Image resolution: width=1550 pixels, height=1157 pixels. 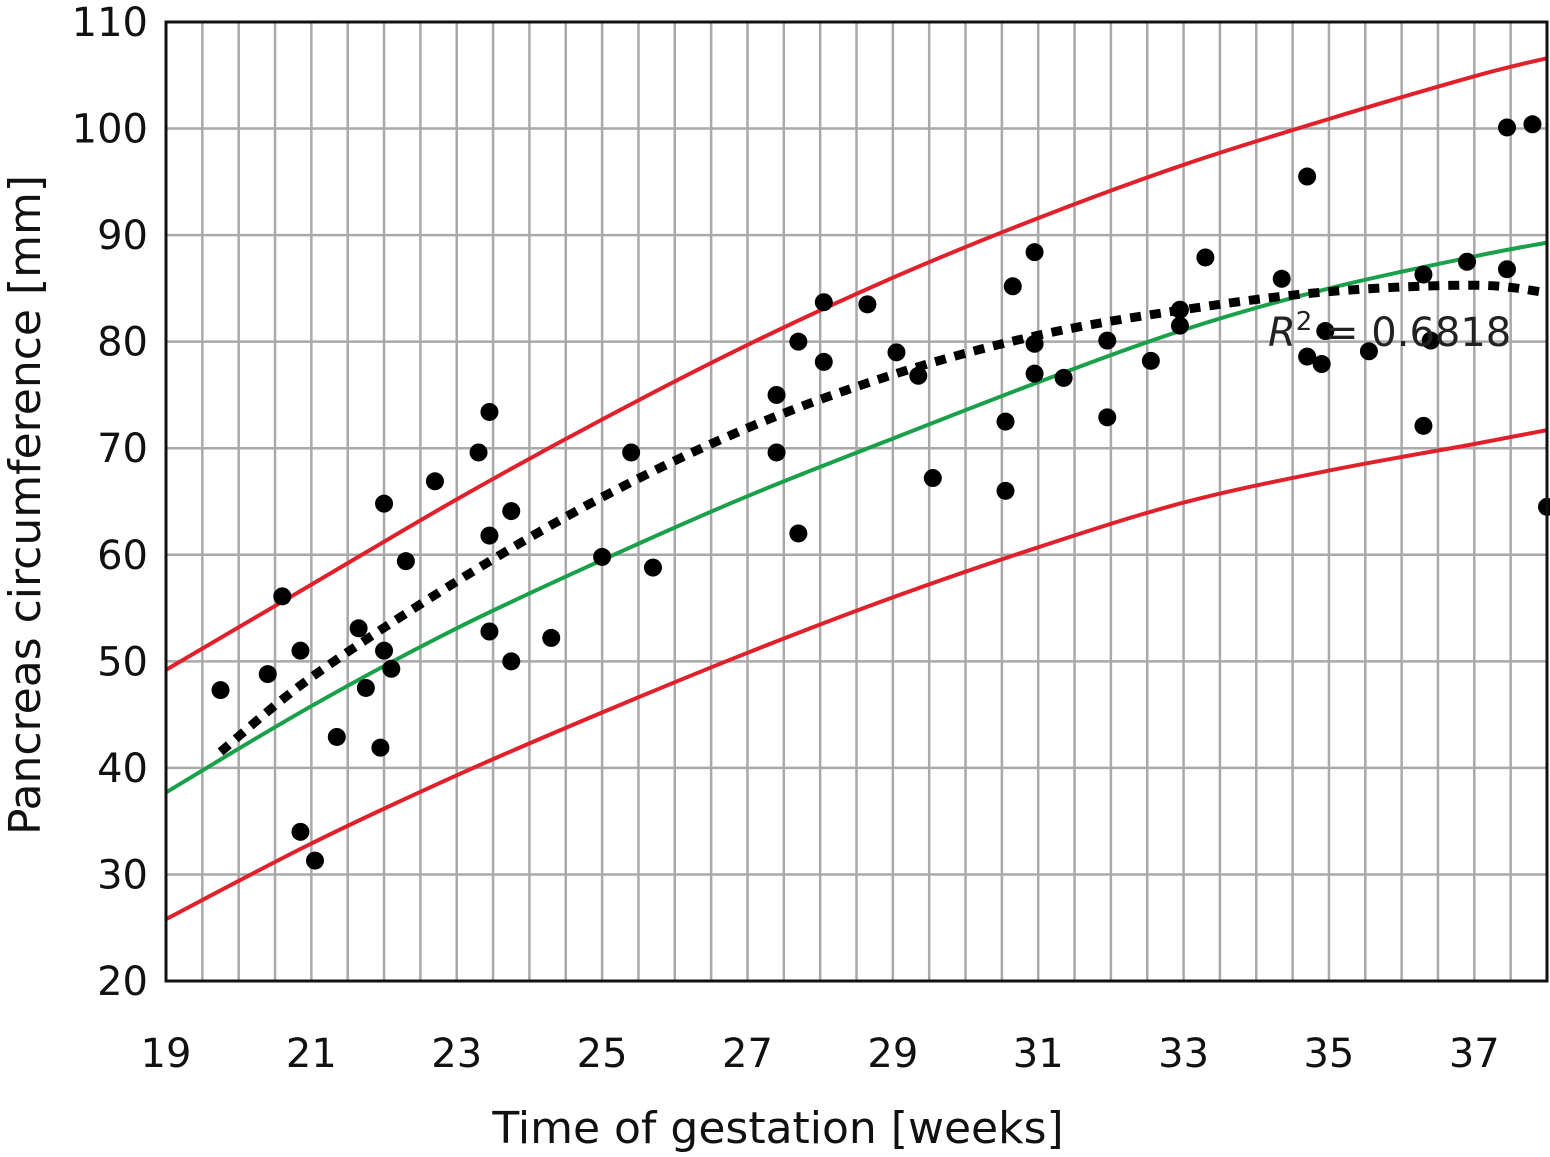 What do you see at coordinates (122, 769) in the screenshot?
I see `y-tick-label: 40` at bounding box center [122, 769].